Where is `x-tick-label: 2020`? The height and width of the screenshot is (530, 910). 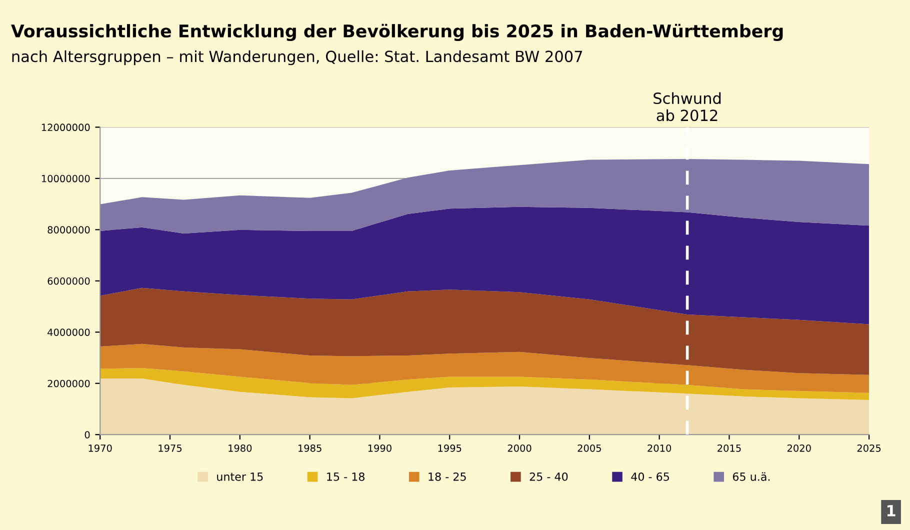
x-tick-label: 2020 is located at coordinates (799, 448).